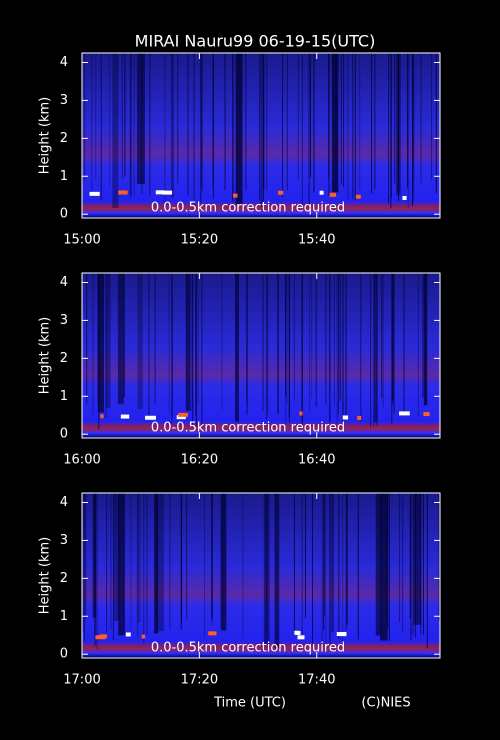 This screenshot has width=500, height=740. I want to click on y-tick-label: 4, so click(64, 62).